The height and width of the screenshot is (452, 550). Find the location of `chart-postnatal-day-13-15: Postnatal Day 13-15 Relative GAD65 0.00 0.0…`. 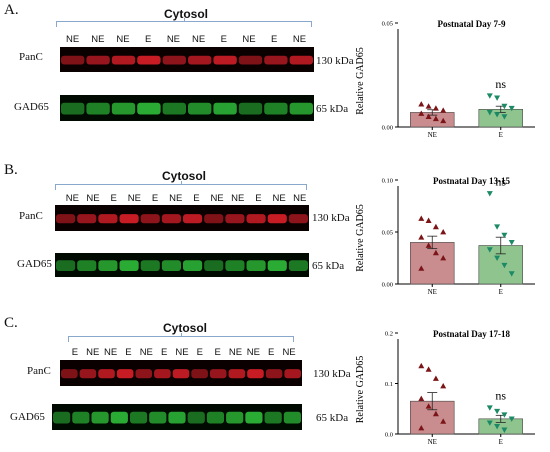

chart-postnatal-day-13-15: Postnatal Day 13-15 Relative GAD65 0.00 0.0… is located at coordinates (445, 235).